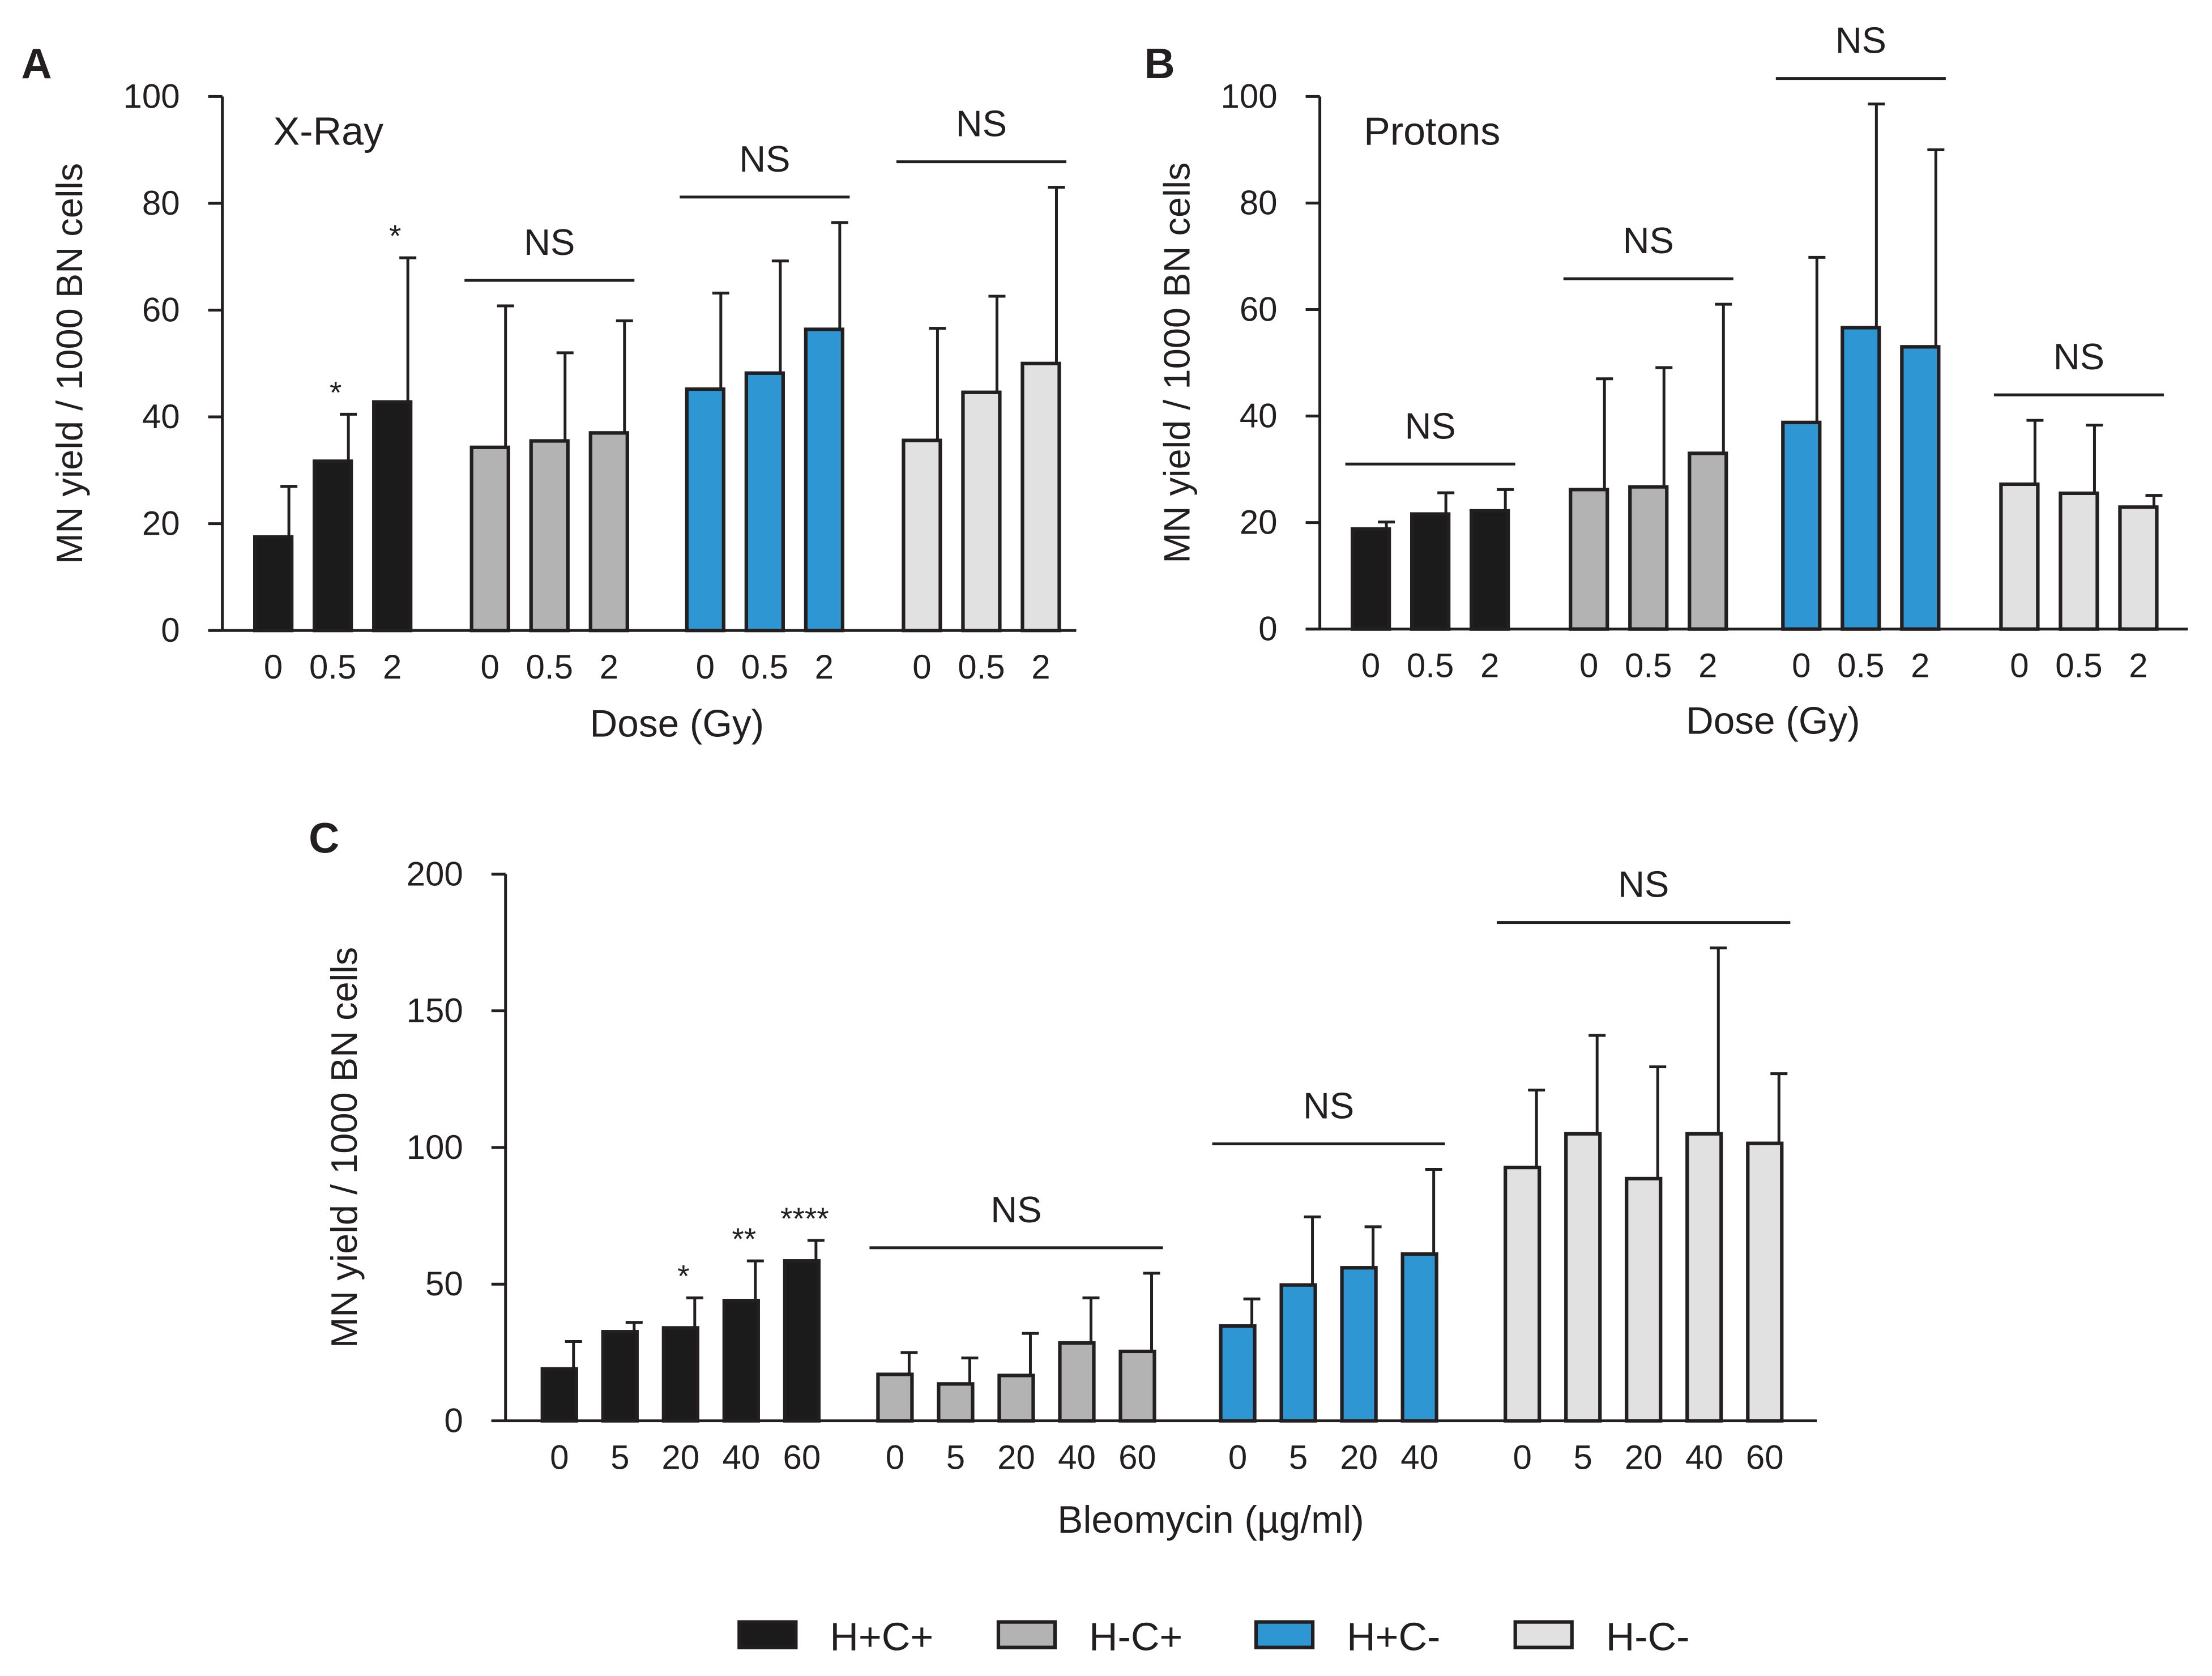 The width and height of the screenshot is (2212, 1676). What do you see at coordinates (804, 1218) in the screenshot?
I see `significance-marker: ****` at bounding box center [804, 1218].